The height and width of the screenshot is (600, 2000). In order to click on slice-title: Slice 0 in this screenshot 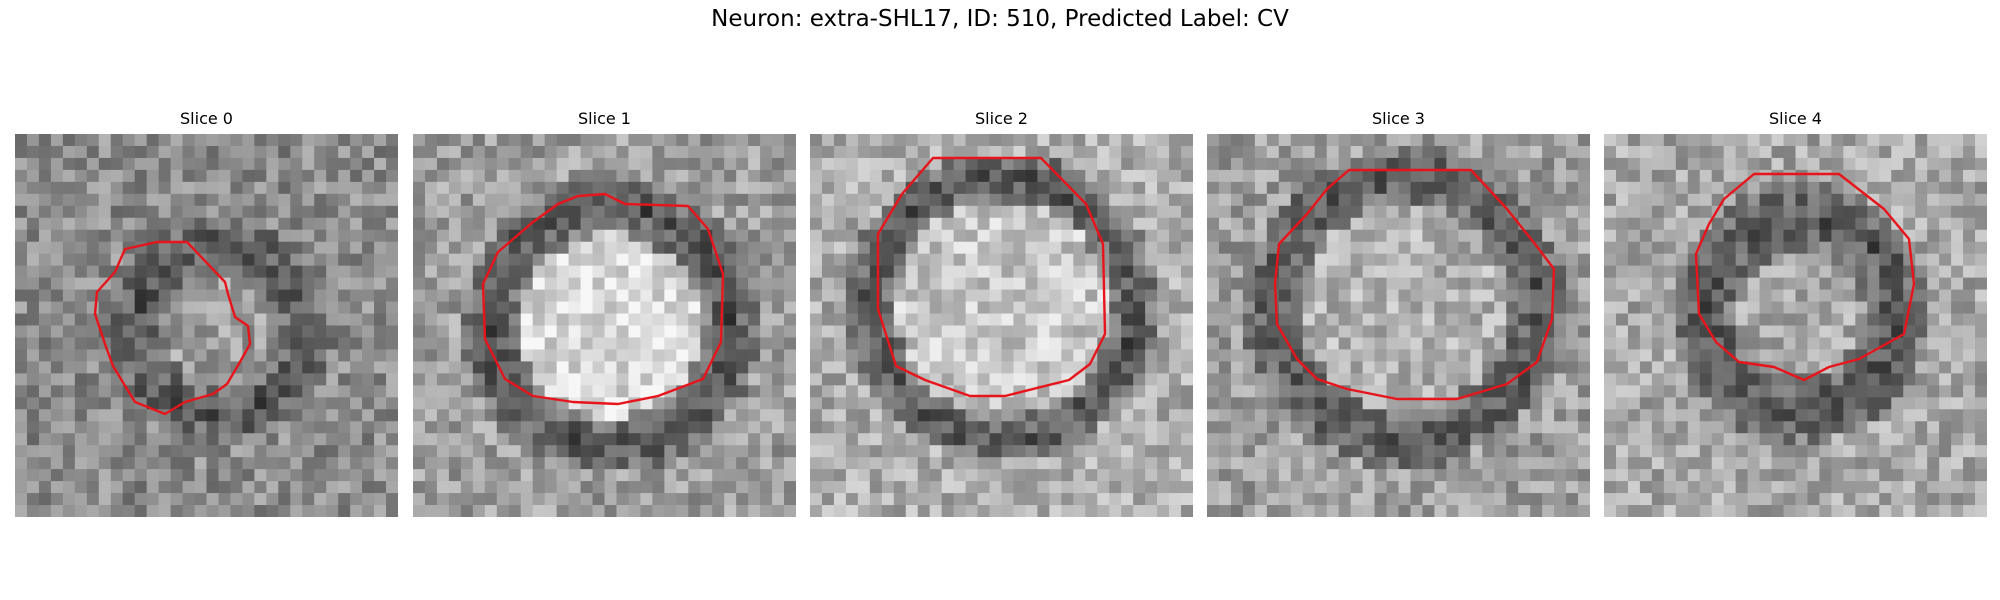, I will do `click(206, 118)`.